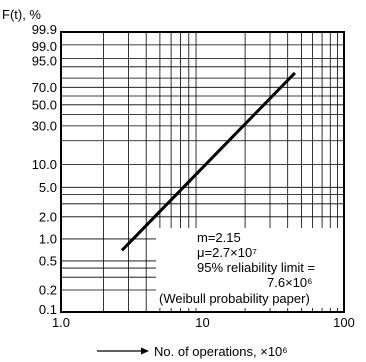 This screenshot has height=362, width=366. What do you see at coordinates (44, 164) in the screenshot?
I see `y-tick-label: 10.0` at bounding box center [44, 164].